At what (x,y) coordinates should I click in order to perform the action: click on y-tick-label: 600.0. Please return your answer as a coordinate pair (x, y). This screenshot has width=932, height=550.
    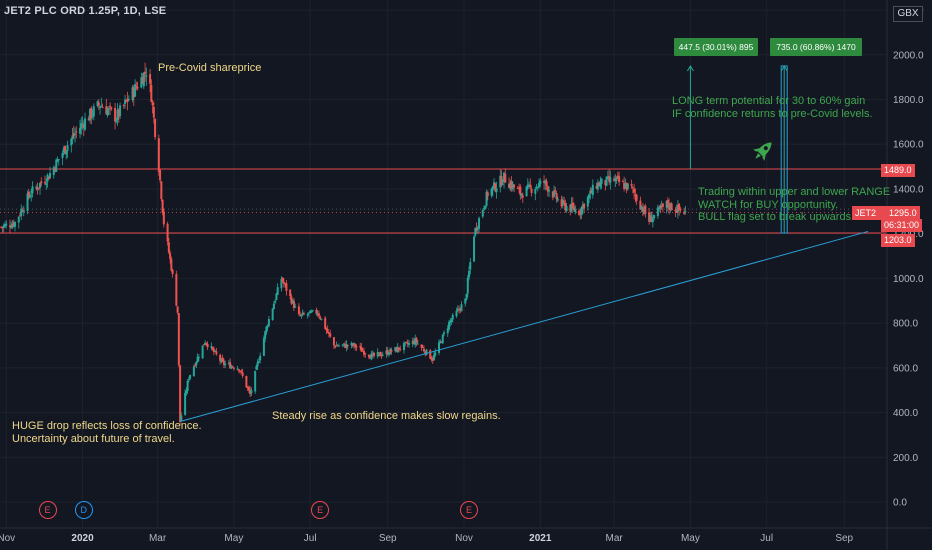
    Looking at the image, I should click on (905, 368).